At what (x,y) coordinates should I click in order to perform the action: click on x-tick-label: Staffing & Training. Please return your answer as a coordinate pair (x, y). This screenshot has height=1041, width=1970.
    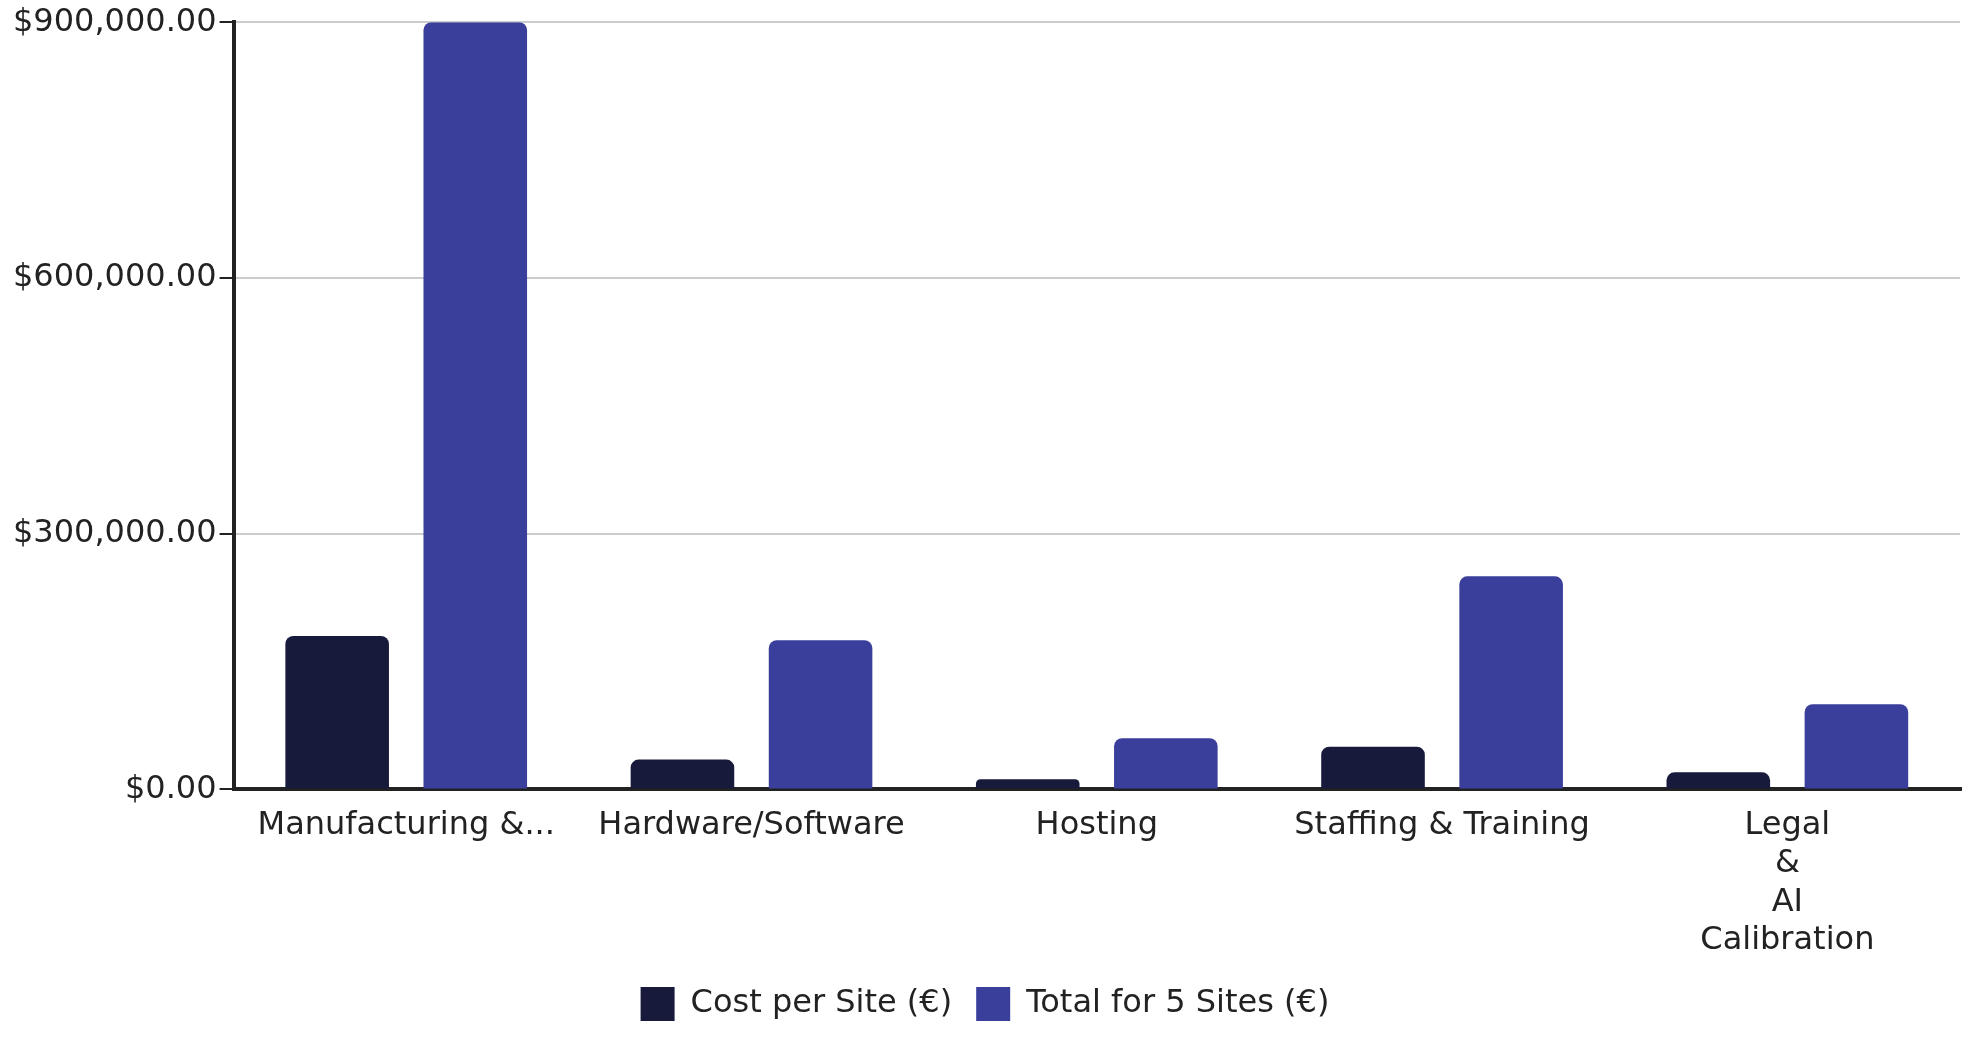
    Looking at the image, I should click on (1442, 822).